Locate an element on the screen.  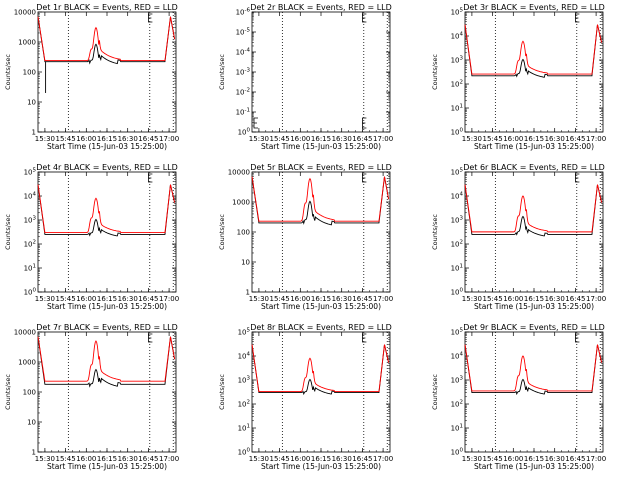
y-tick-label: 10⁻⁶ is located at coordinates (243, 12).